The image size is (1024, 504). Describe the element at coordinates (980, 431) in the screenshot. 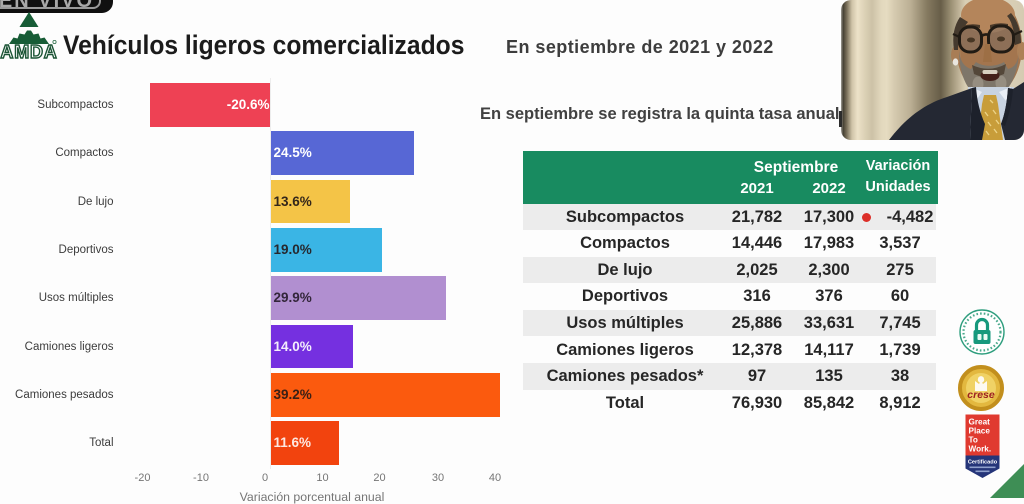

I see `svg-text: Place` at that location.